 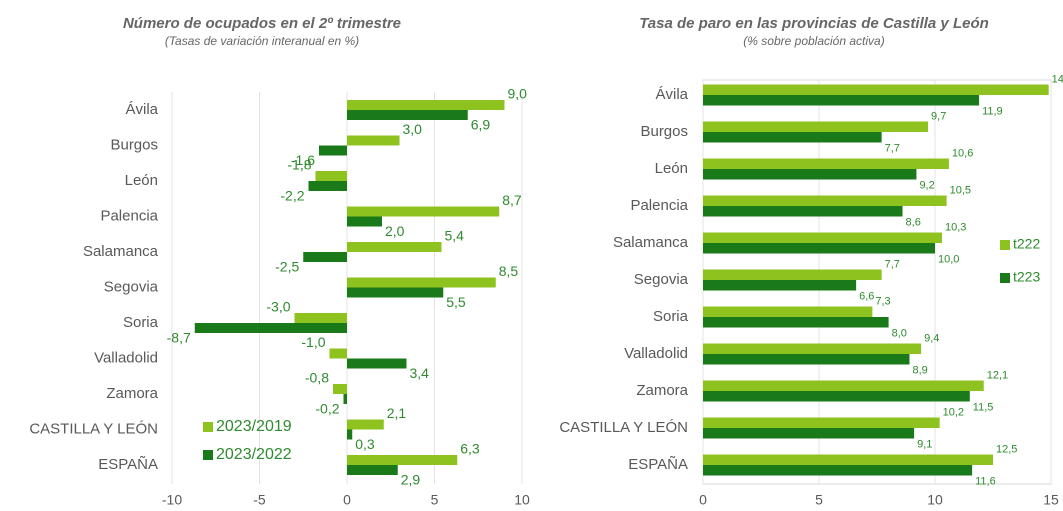 What do you see at coordinates (1051, 500) in the screenshot?
I see `x-tick-label: 15` at bounding box center [1051, 500].